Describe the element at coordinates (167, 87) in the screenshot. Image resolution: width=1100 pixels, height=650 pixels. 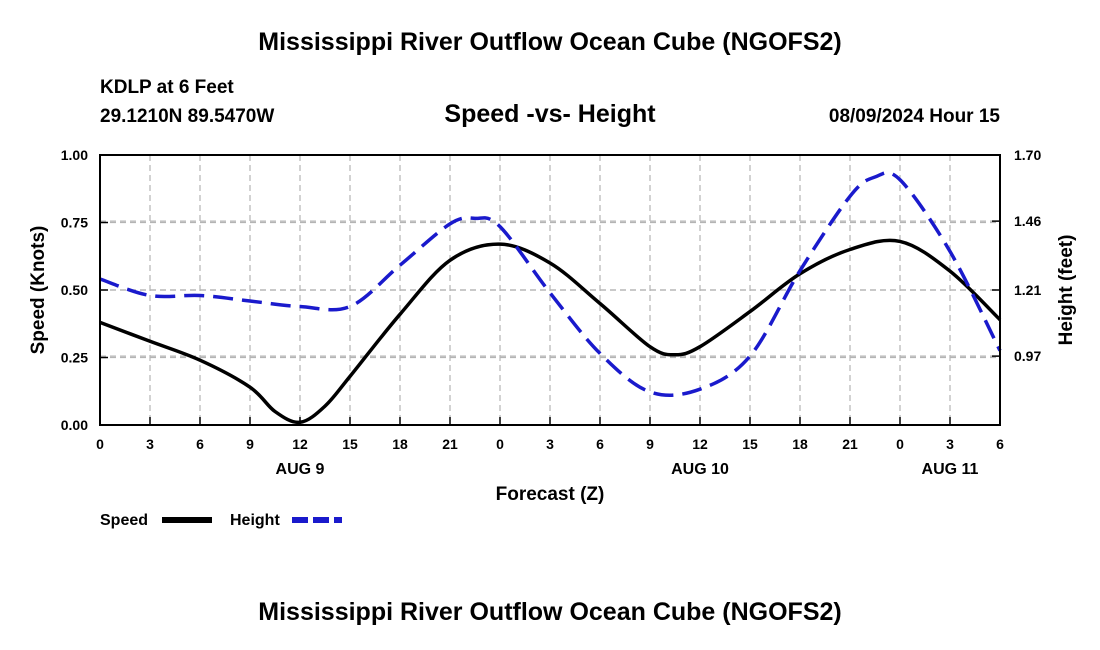
I see `station-label: KDLP at 6 Feet` at that location.